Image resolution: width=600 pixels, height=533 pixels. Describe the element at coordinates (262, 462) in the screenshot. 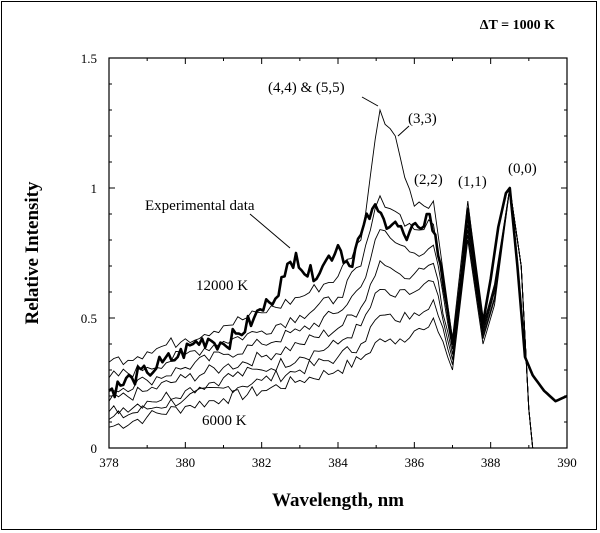

I see `x-tick-label: 382` at that location.